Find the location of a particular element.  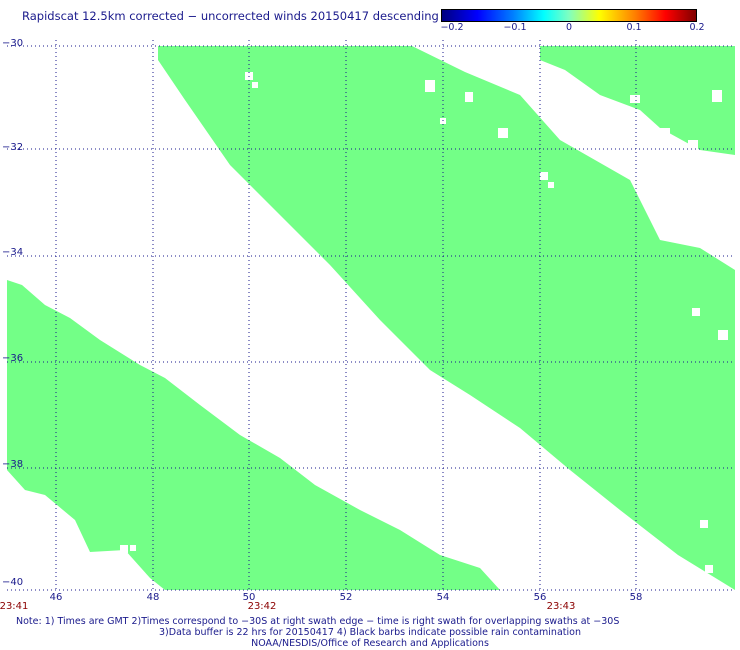

lon-label: 48 is located at coordinates (153, 597).